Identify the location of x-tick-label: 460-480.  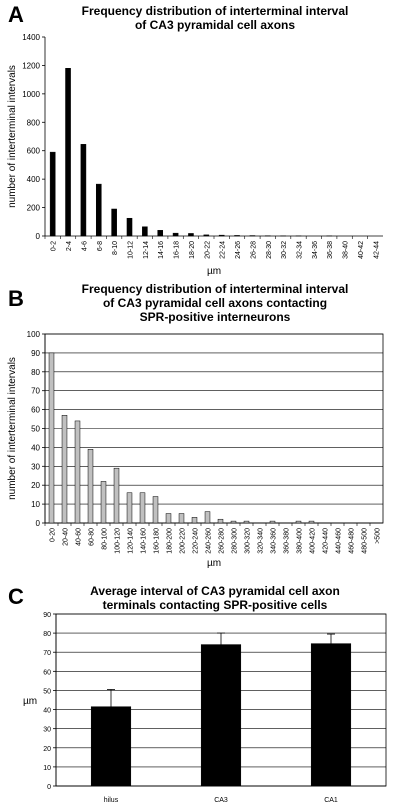
(352, 541).